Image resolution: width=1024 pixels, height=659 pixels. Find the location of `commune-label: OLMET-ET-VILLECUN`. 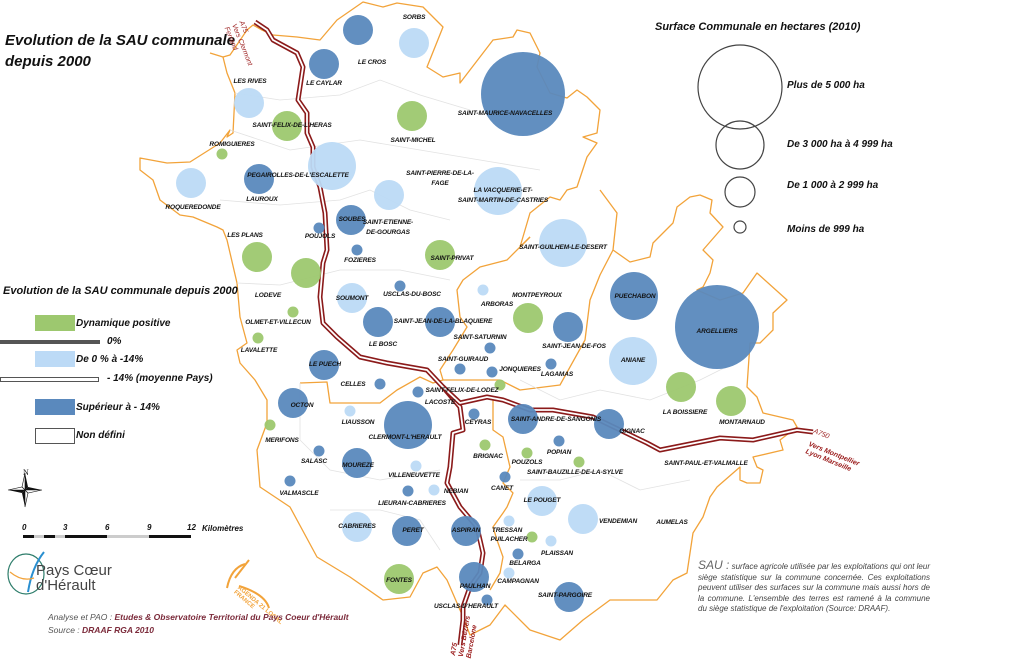

commune-label: OLMET-ET-VILLECUN is located at coordinates (278, 322).